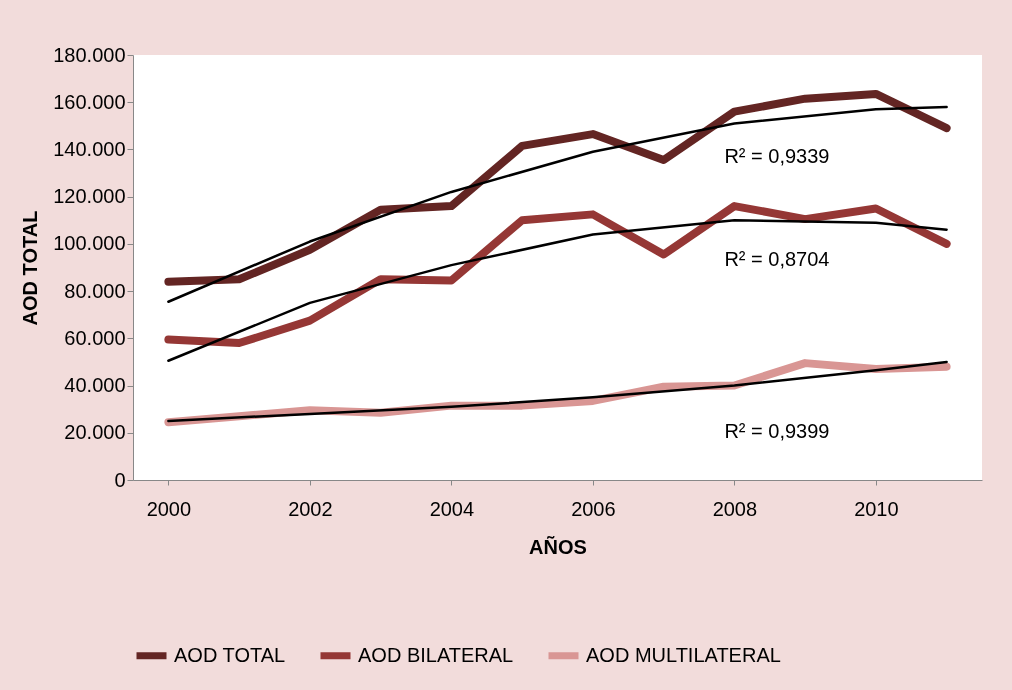 Image resolution: width=1012 pixels, height=690 pixels. Describe the element at coordinates (452, 508) in the screenshot. I see `x-tick-label: 2004` at that location.